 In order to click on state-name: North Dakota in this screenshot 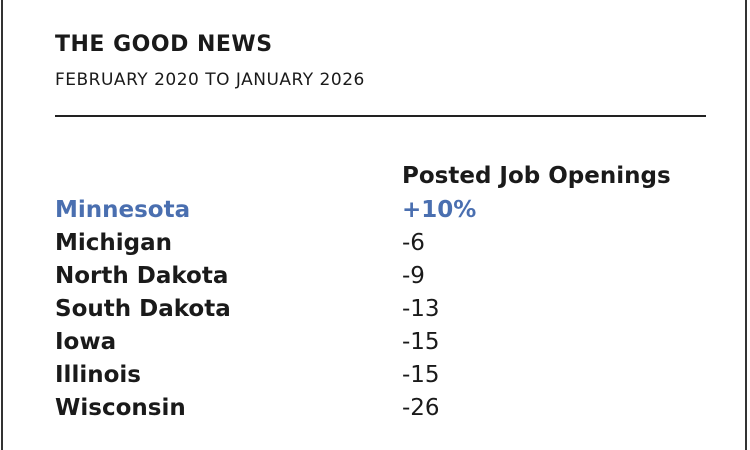, I will do `click(142, 276)`.